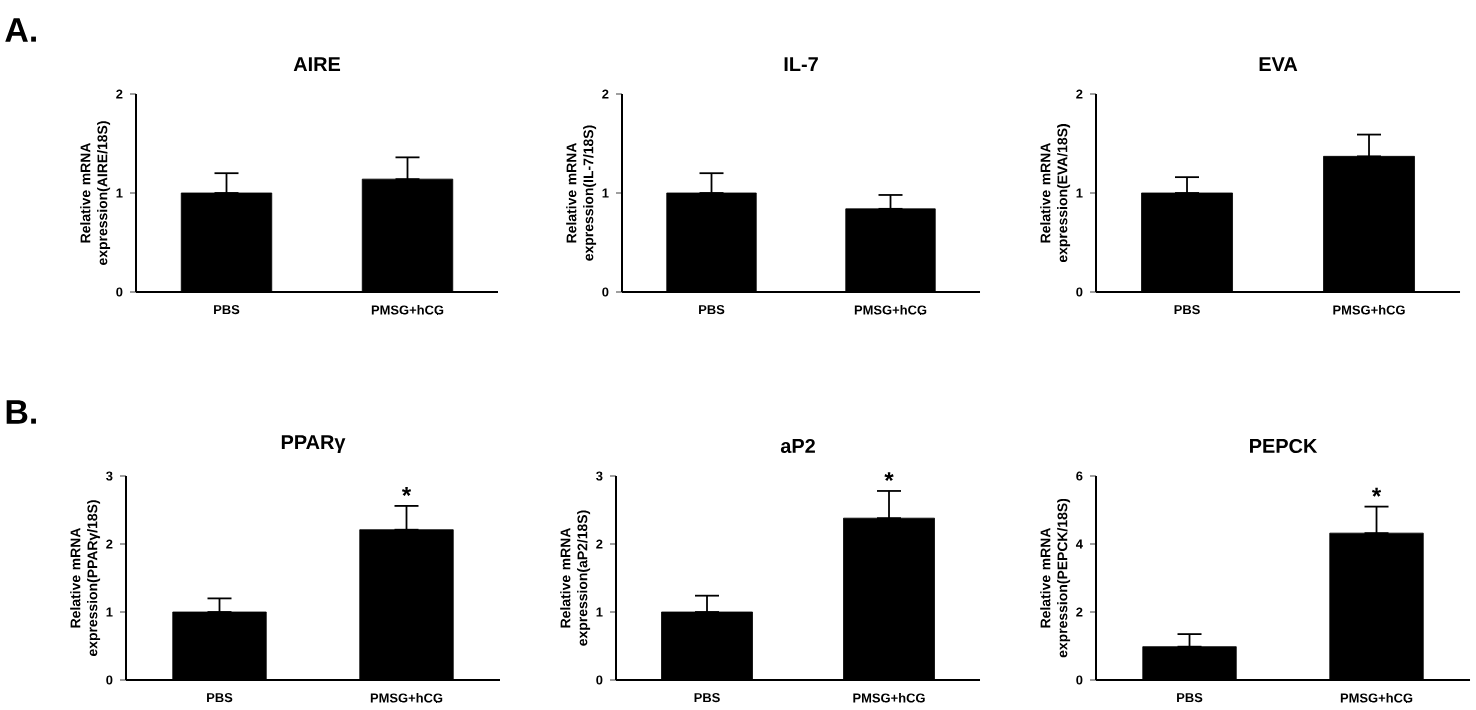  Describe the element at coordinates (317, 64) in the screenshot. I see `chart-title: AIRE` at that location.